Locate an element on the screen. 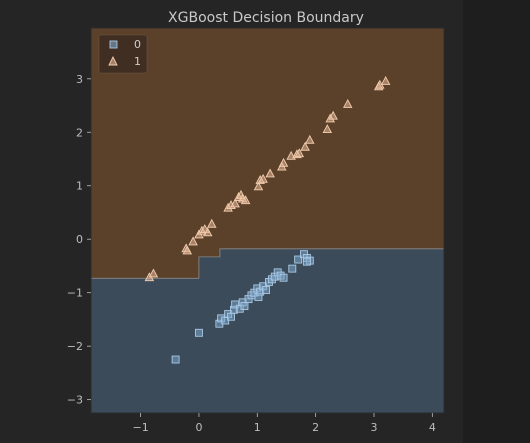  legend-label-0: 0 is located at coordinates (137, 44).